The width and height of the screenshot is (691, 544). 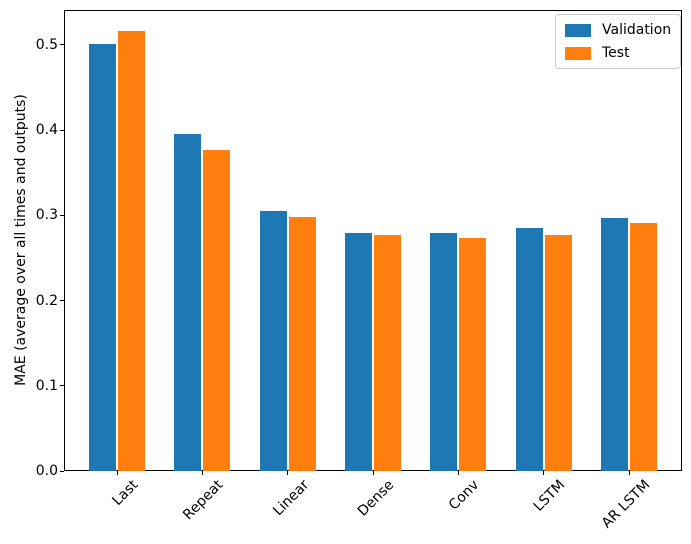 I want to click on legend-label: Test, so click(x=616, y=53).